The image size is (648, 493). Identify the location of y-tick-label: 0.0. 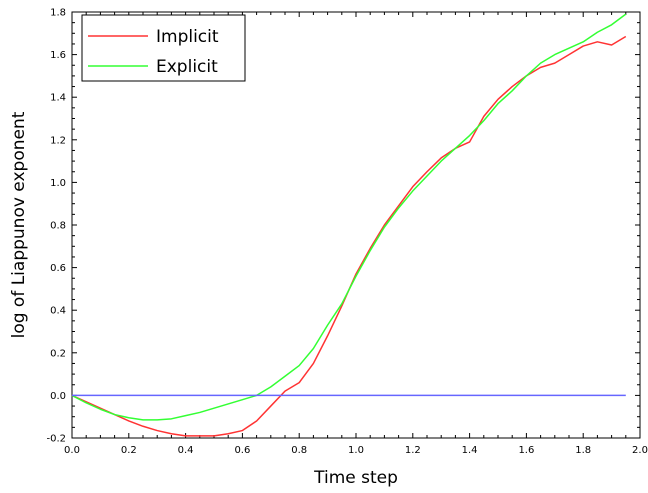
(58, 396).